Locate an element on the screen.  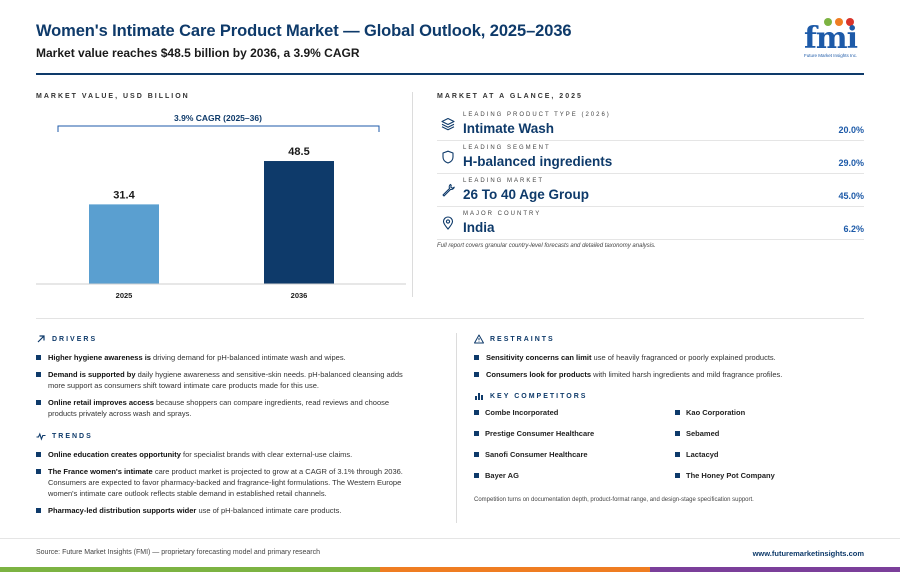
glance-value: H-balanced ingredients is located at coordinates (538, 161).